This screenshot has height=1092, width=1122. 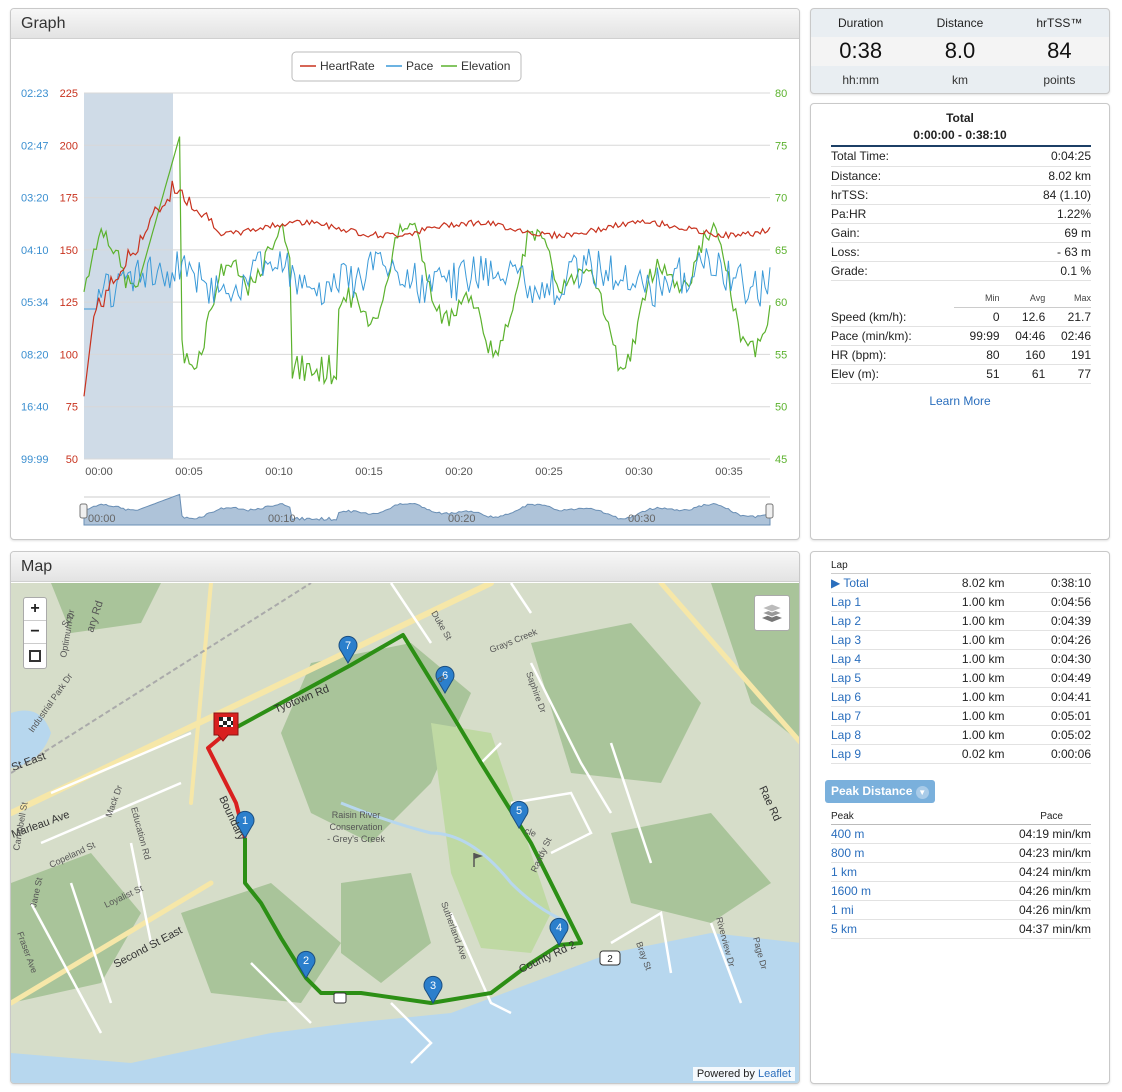 I want to click on peak-name: 400 m, so click(x=877, y=834).